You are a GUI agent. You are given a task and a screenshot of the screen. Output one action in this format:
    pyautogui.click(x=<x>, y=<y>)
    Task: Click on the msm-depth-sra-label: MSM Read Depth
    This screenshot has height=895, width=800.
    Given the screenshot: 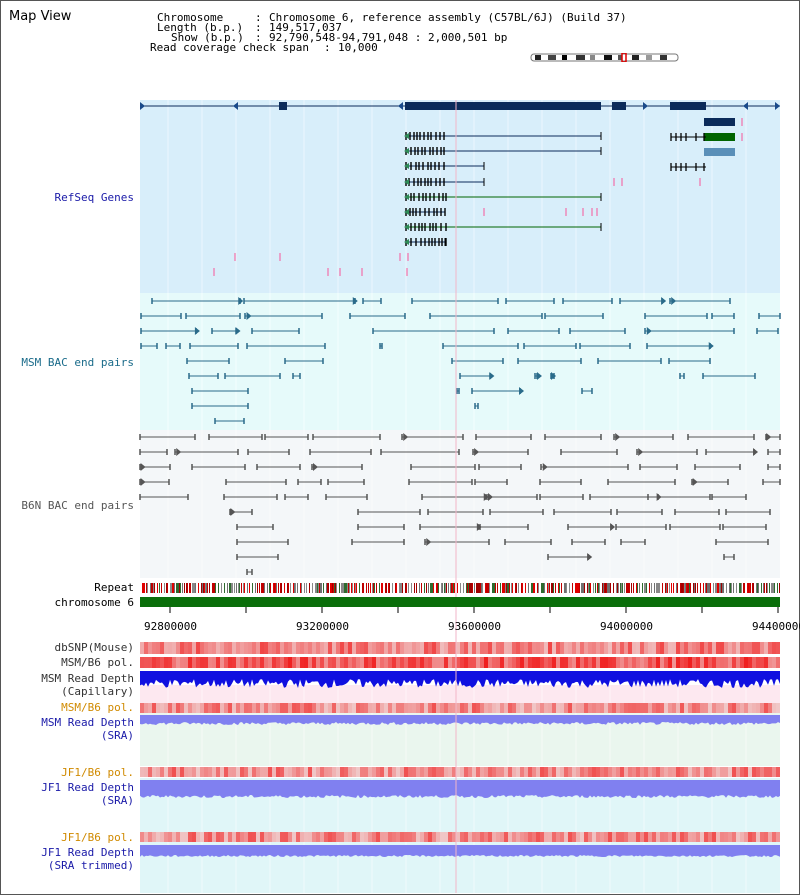 What is the action you would take?
    pyautogui.click(x=87, y=722)
    